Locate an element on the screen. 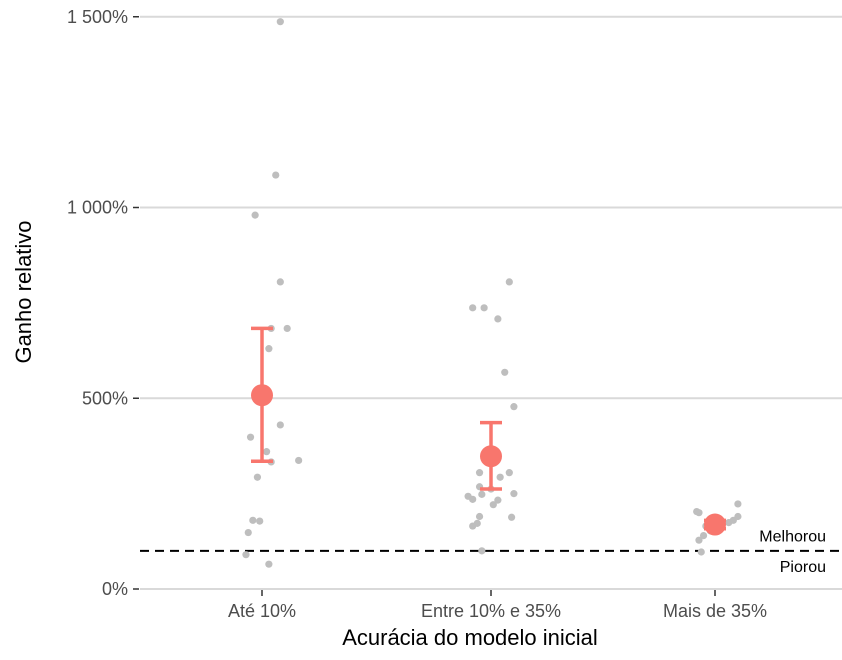 The image size is (842, 660). x-tick-label: Entre 10% e 35% is located at coordinates (491, 611).